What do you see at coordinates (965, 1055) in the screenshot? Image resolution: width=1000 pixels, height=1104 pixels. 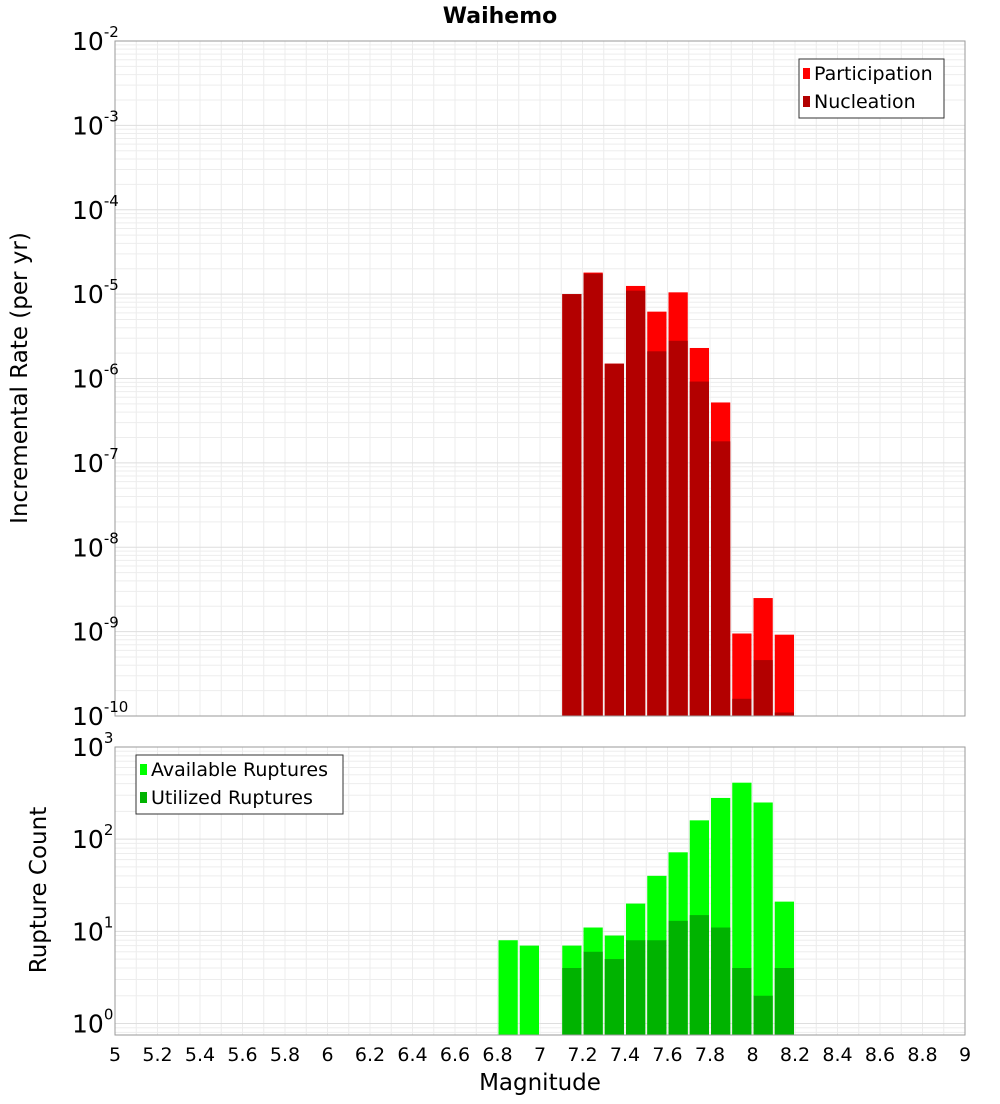 I see `x-tick-label: 9` at bounding box center [965, 1055].